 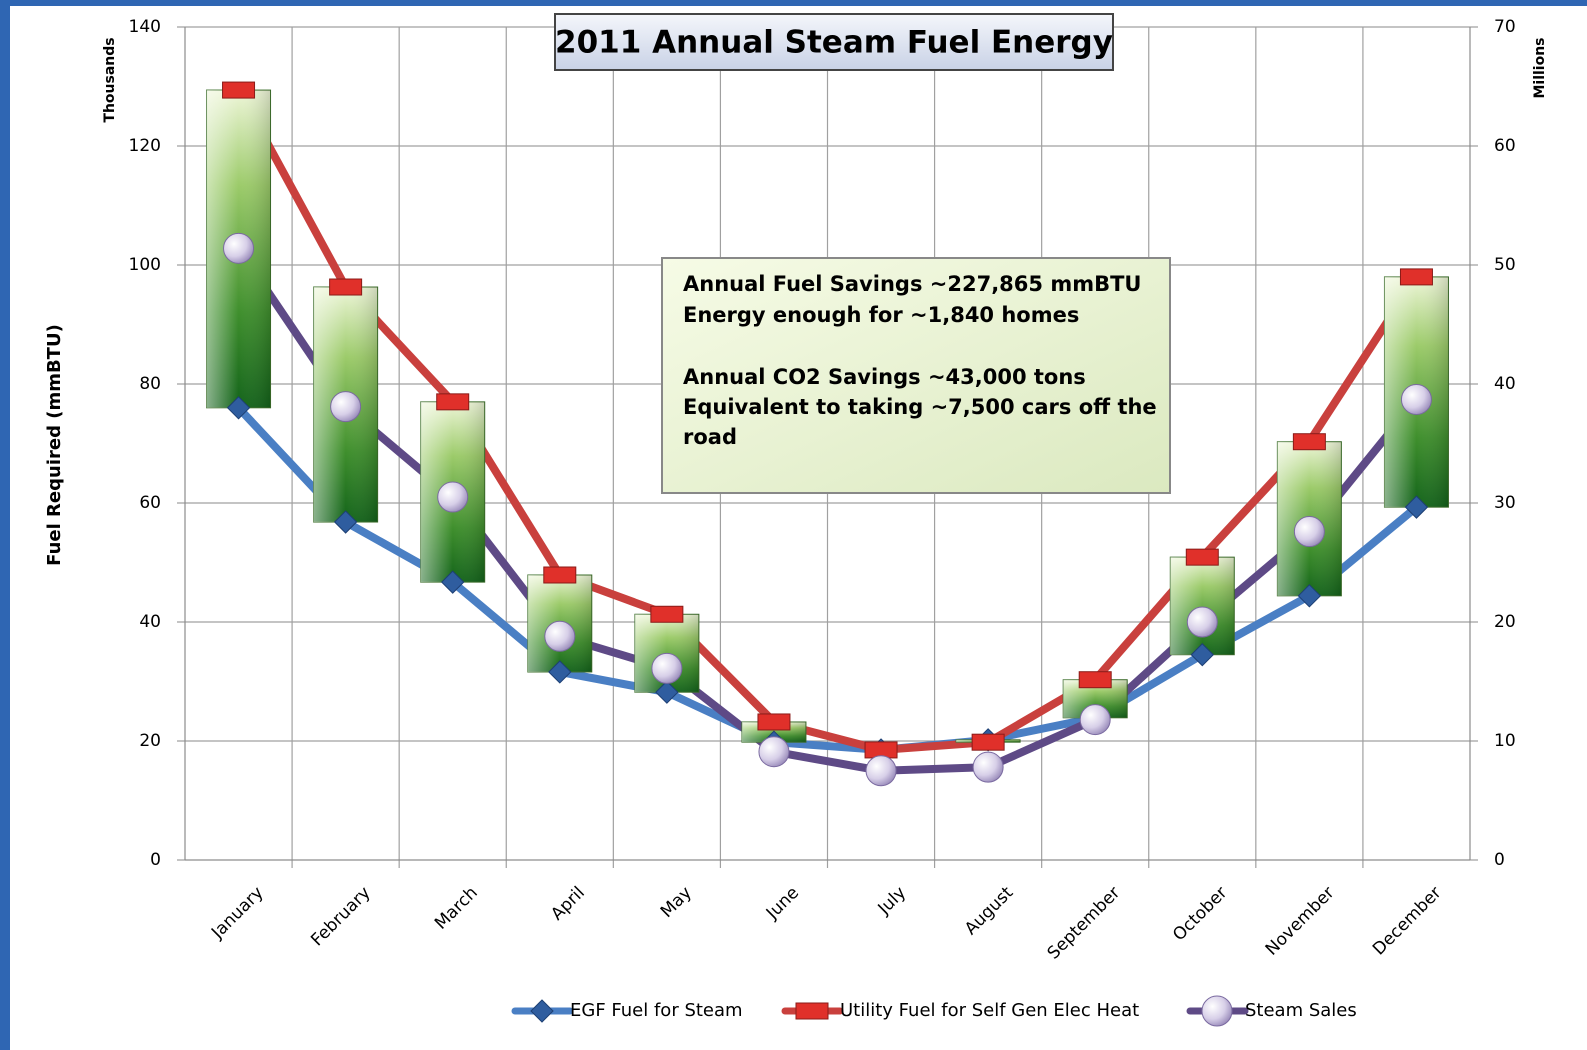 I want to click on y-tick-label: 80, so click(x=150, y=384).